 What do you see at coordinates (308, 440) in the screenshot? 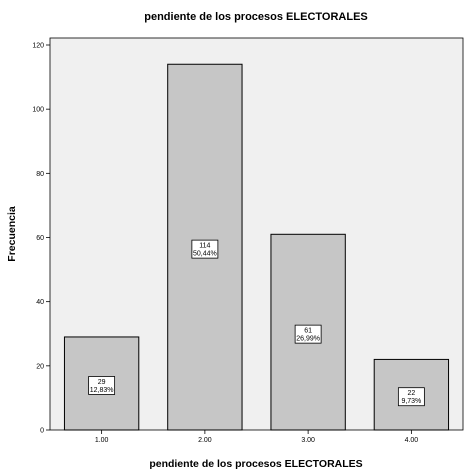
I see `x-tick-label: 3.00` at bounding box center [308, 440].